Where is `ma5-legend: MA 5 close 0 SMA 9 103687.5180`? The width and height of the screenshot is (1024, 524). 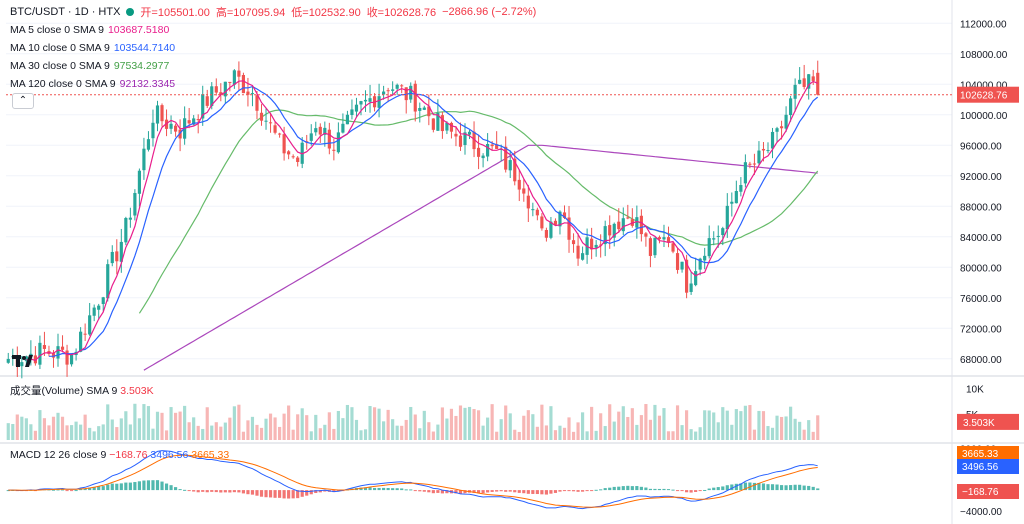
ma5-legend: MA 5 close 0 SMA 9 103687.5180 is located at coordinates (89, 30).